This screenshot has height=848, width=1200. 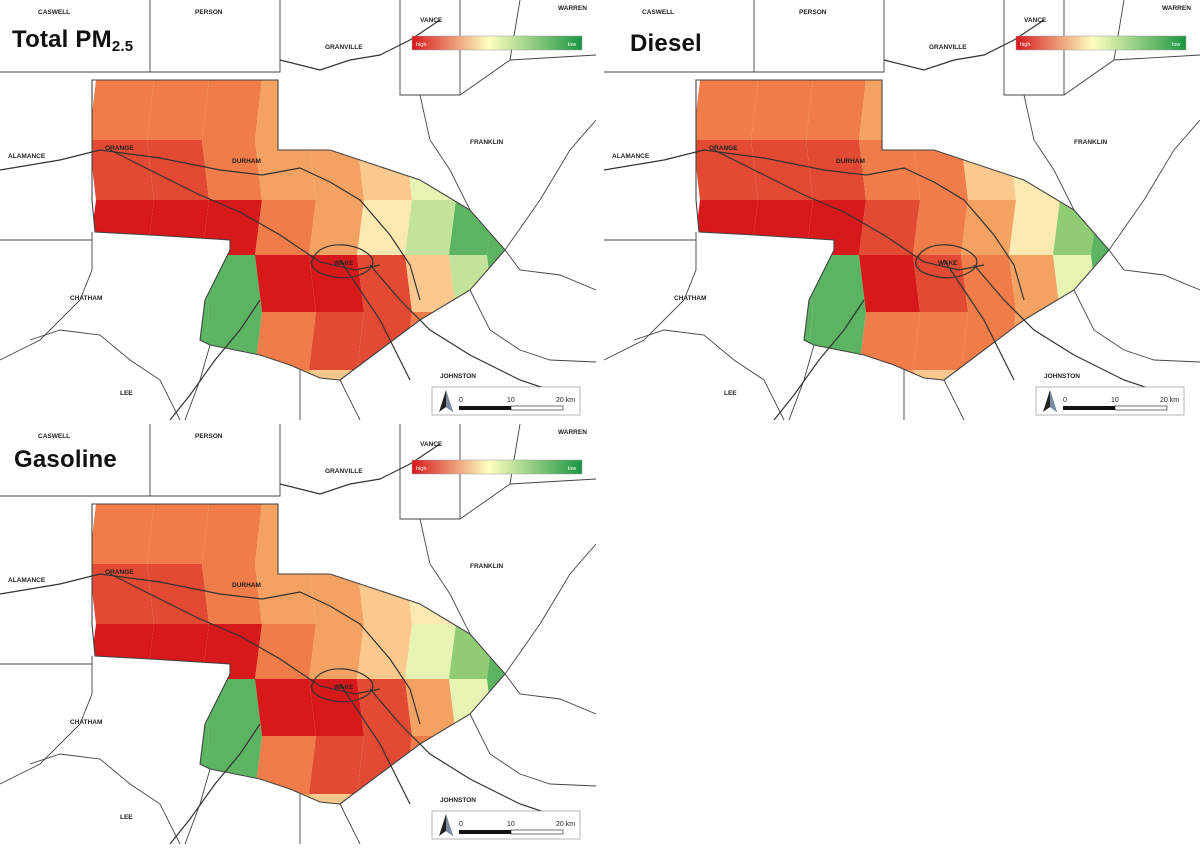 What do you see at coordinates (1169, 400) in the screenshot?
I see `scale-label-end: 20 km` at bounding box center [1169, 400].